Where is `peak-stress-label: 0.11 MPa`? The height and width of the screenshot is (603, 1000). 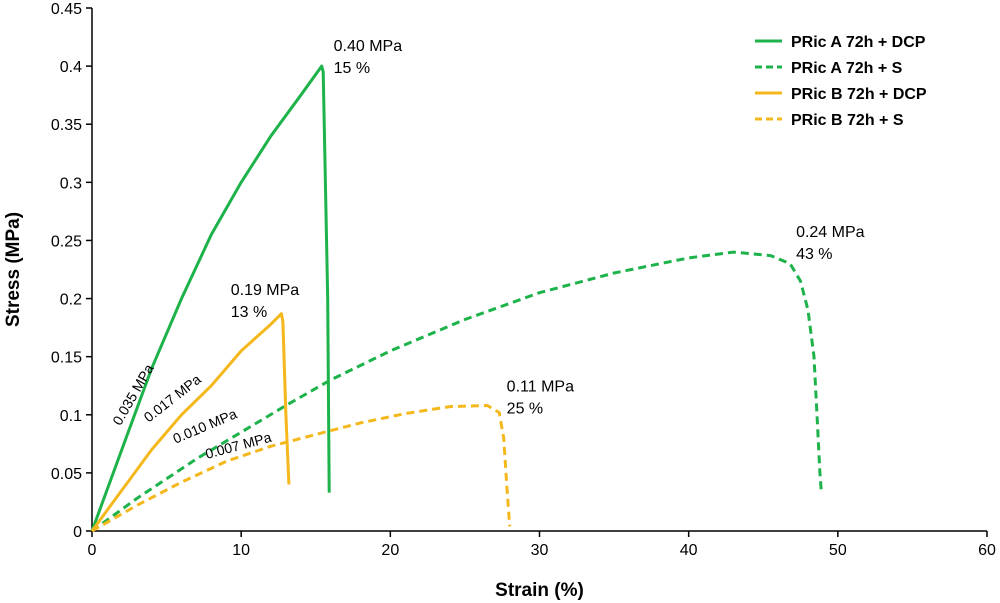
peak-stress-label: 0.11 MPa is located at coordinates (540, 387).